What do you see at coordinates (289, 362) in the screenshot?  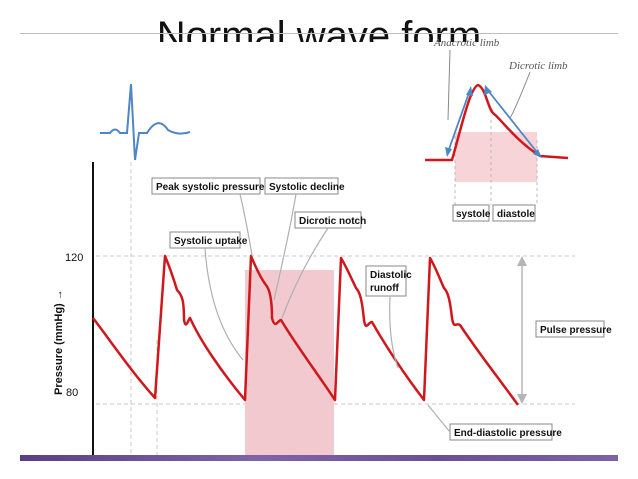 I see `shaded-cycle` at bounding box center [289, 362].